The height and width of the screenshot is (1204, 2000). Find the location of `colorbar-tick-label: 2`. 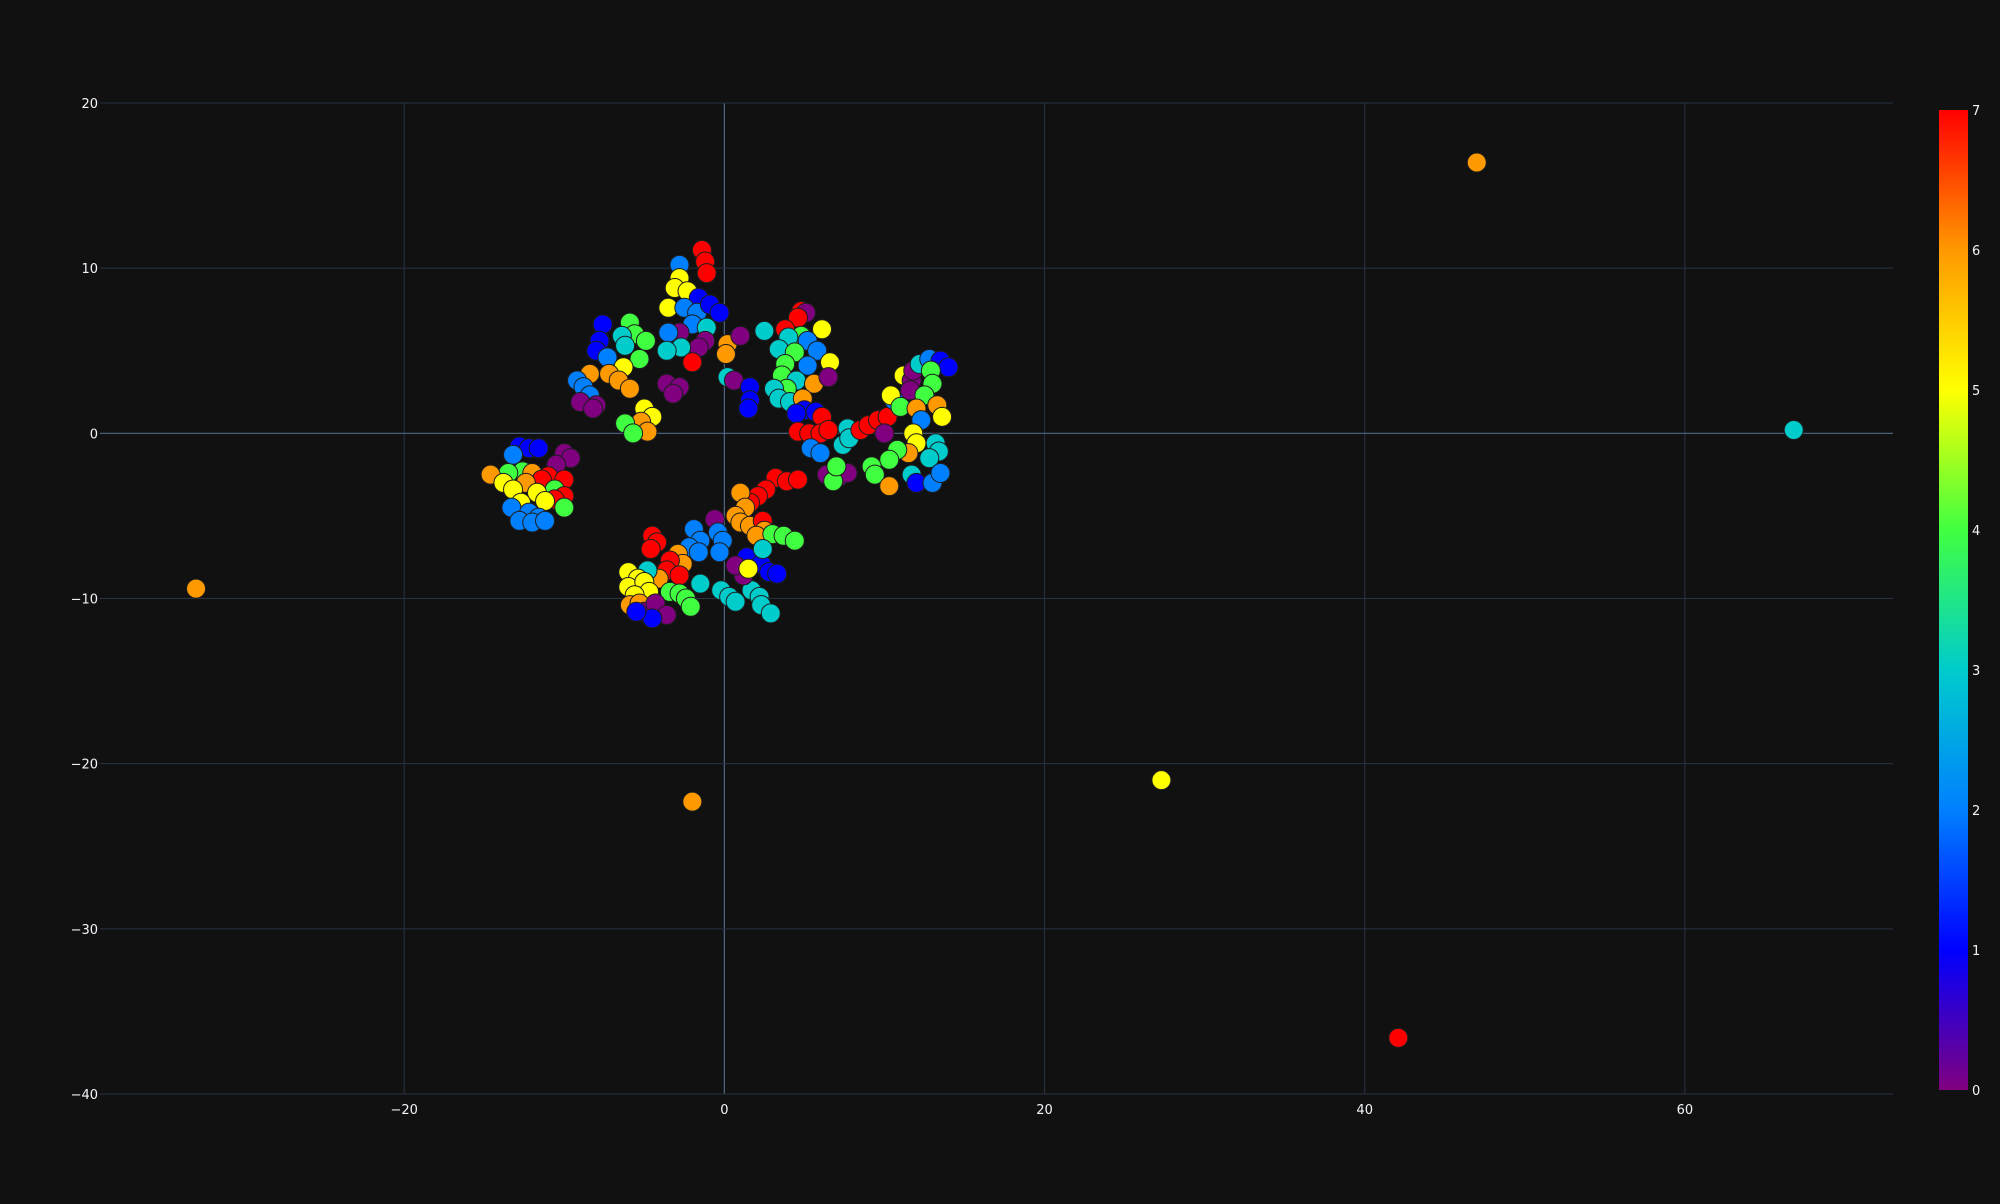

colorbar-tick-label: 2 is located at coordinates (1976, 811).